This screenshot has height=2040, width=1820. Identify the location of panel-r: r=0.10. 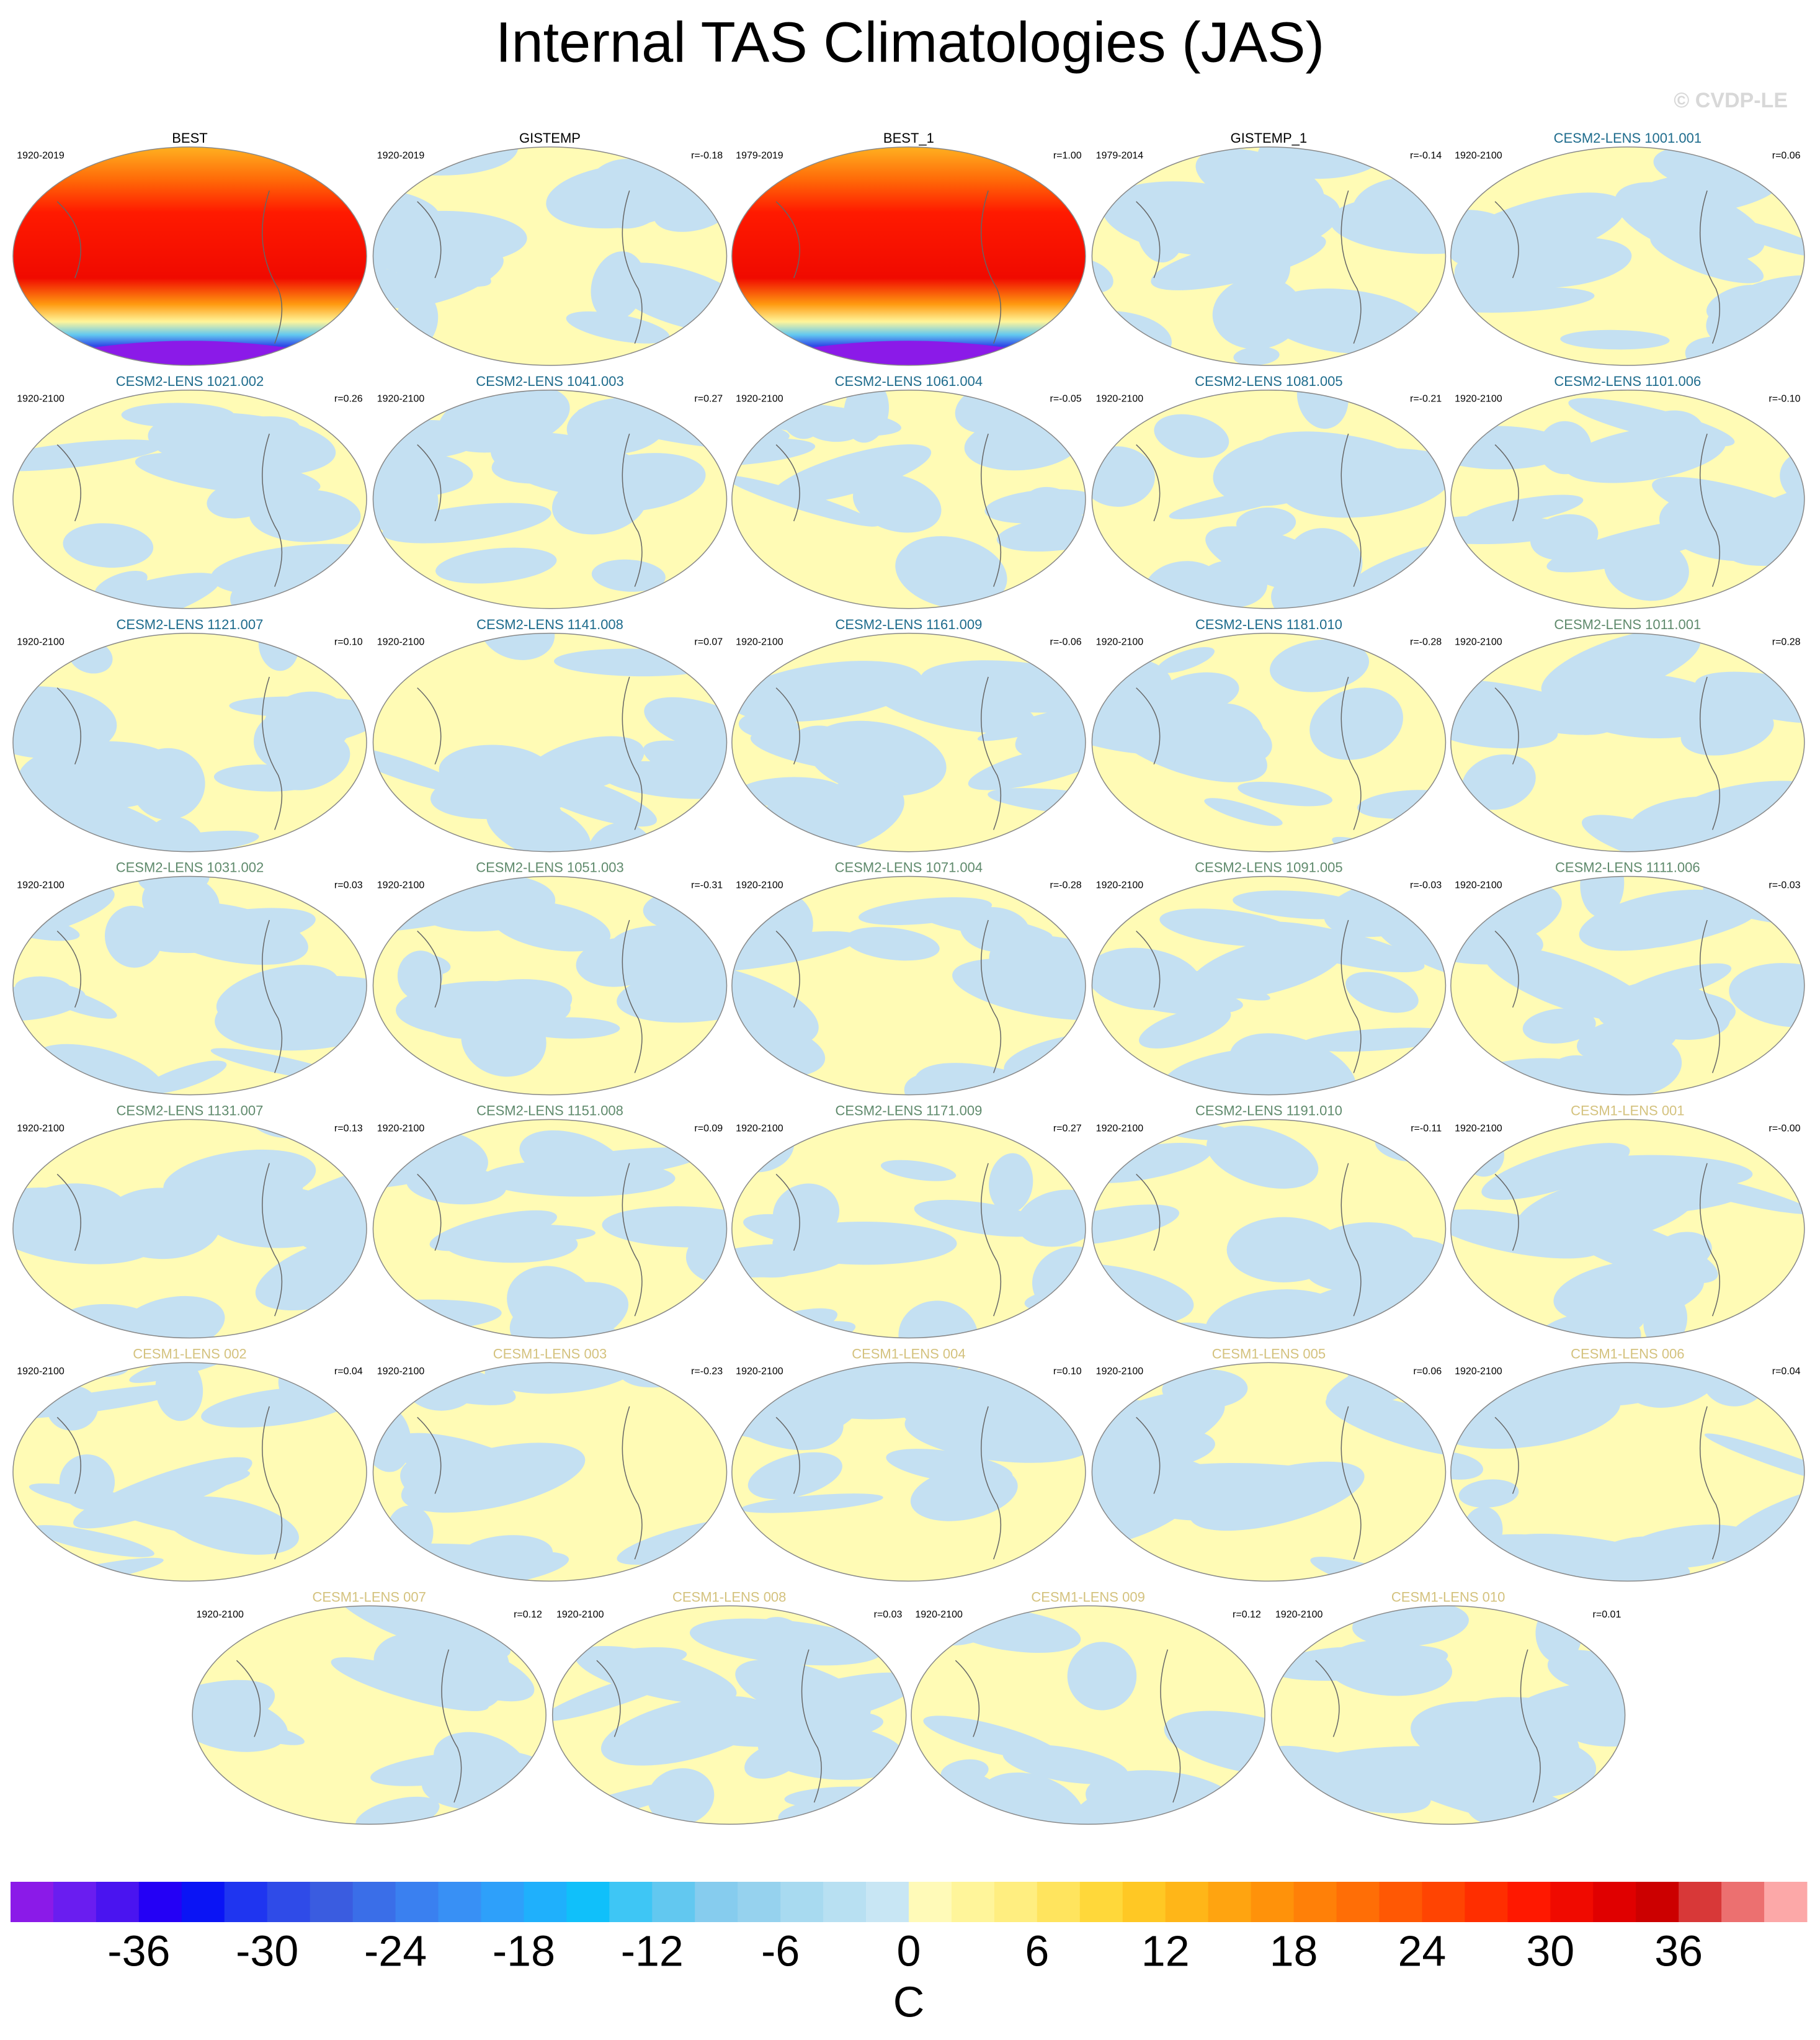
(1067, 1371).